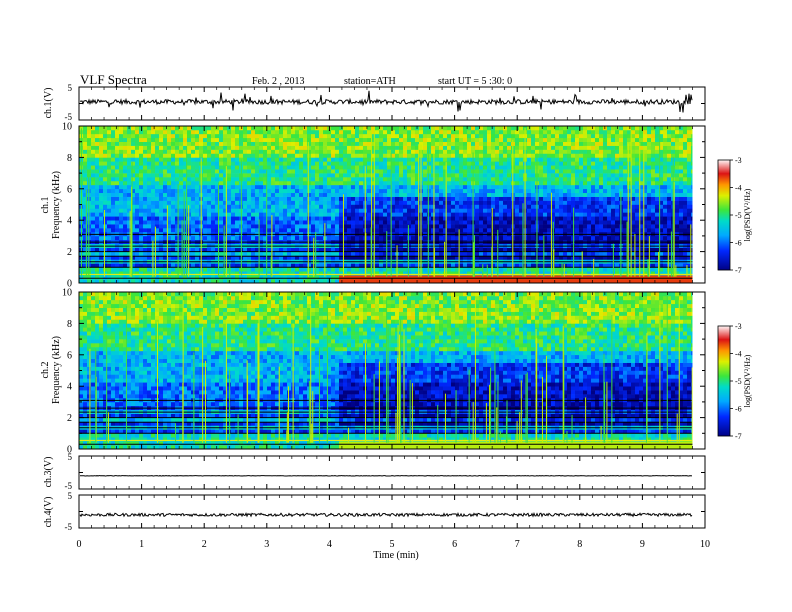 Image resolution: width=792 pixels, height=612 pixels. What do you see at coordinates (517, 544) in the screenshot?
I see `x-tick-label-7: 7` at bounding box center [517, 544].